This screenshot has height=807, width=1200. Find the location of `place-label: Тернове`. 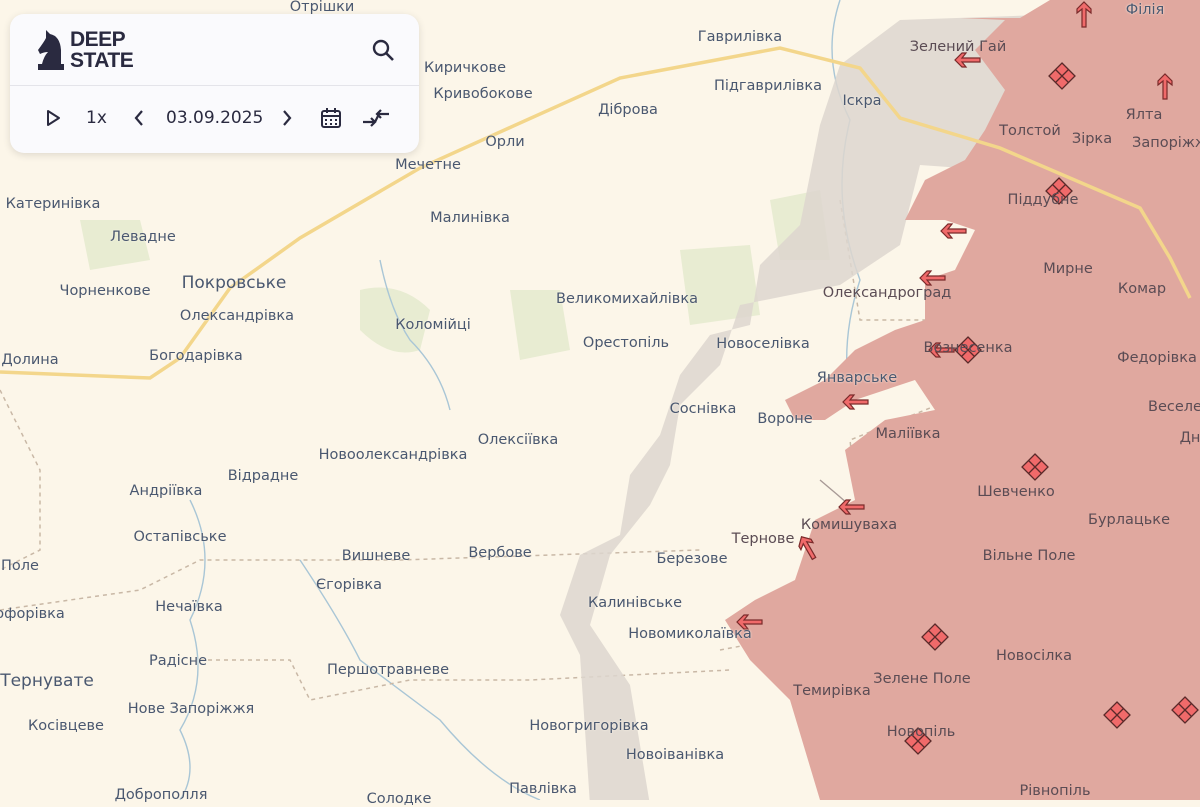

place-label: Тернове is located at coordinates (763, 539).